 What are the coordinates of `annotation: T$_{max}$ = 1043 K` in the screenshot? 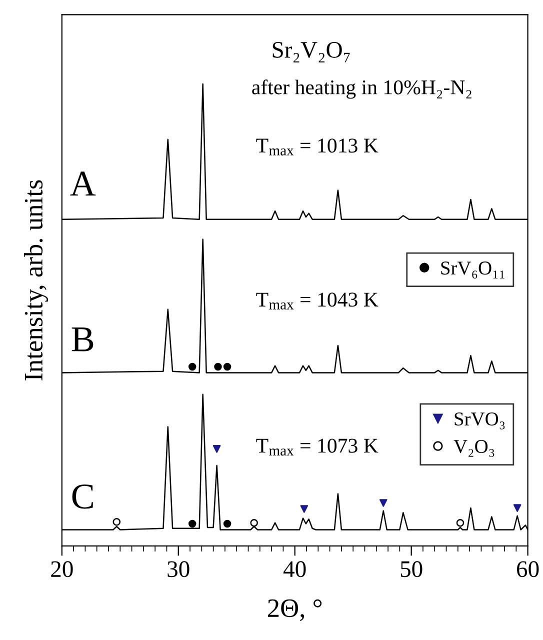 It's located at (317, 301).